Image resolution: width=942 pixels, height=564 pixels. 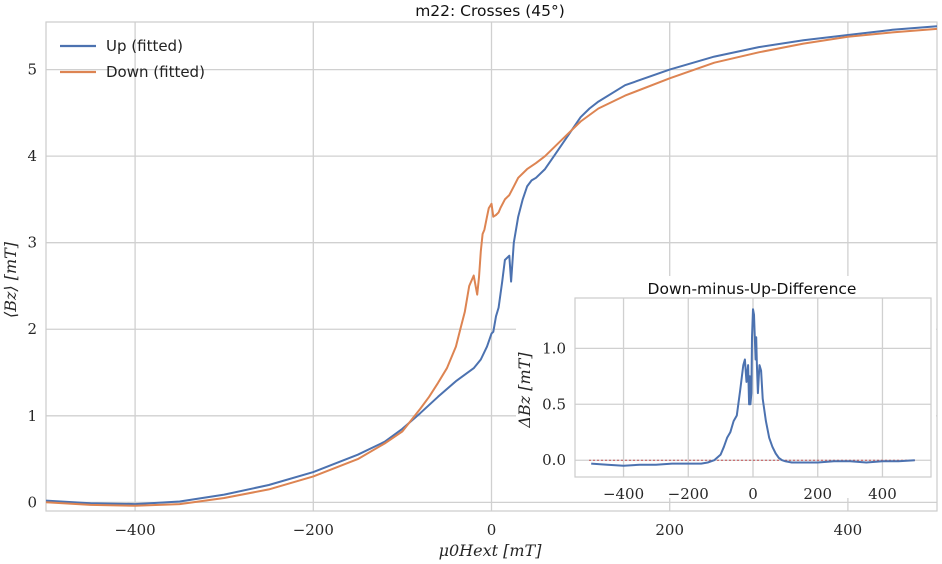 I want to click on main-y-tick-labels: 0 1 2 3 4 5, so click(x=32, y=286).